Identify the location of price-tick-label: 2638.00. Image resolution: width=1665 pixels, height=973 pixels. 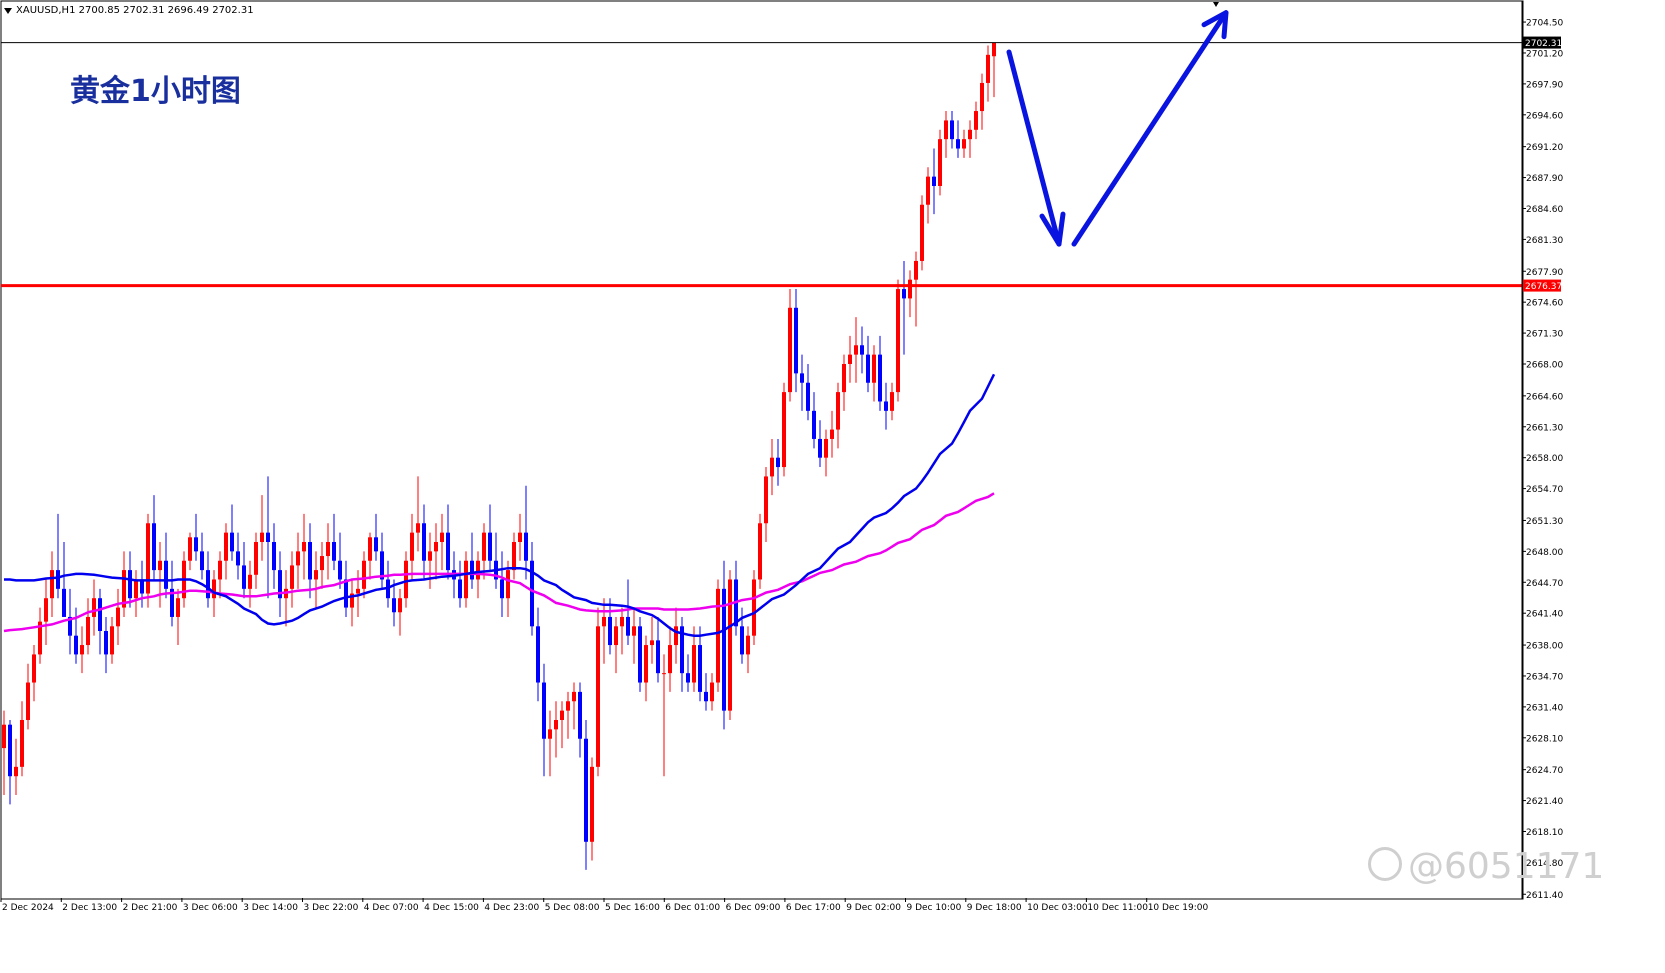
(1544, 647).